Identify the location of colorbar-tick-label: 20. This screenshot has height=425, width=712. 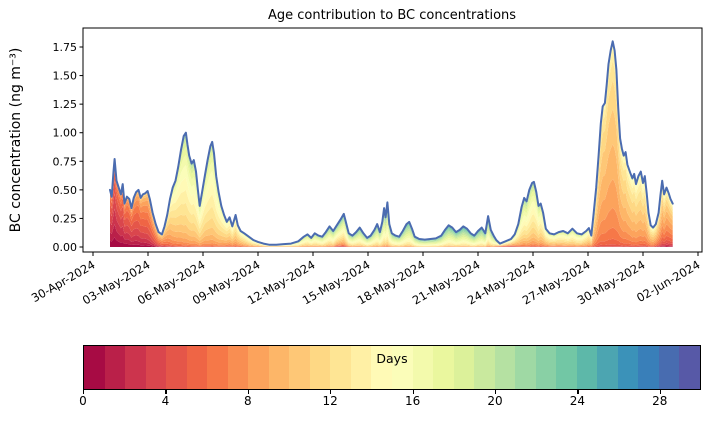
(495, 401).